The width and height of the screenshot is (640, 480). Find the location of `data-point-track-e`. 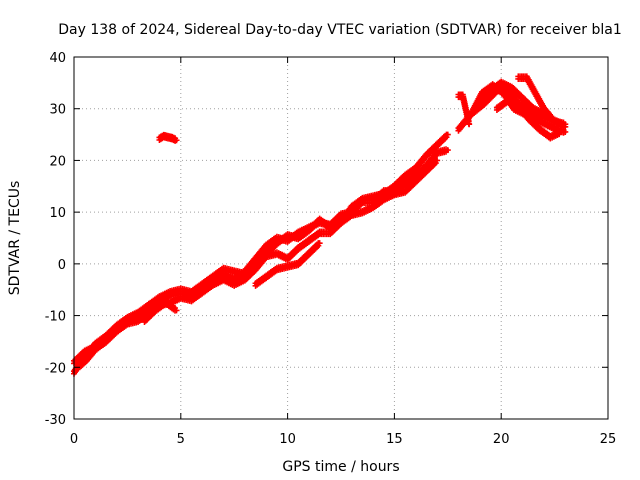

data-point-track-e is located at coordinates (176, 310).